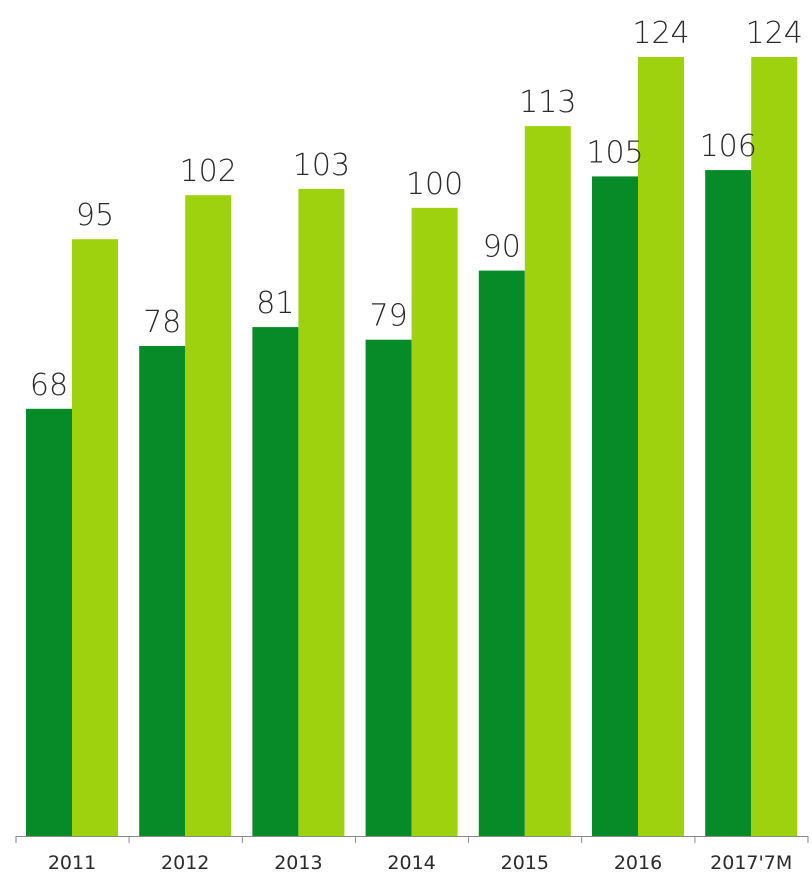  Describe the element at coordinates (614, 152) in the screenshot. I see `data-label-series-1-2016: 105` at that location.